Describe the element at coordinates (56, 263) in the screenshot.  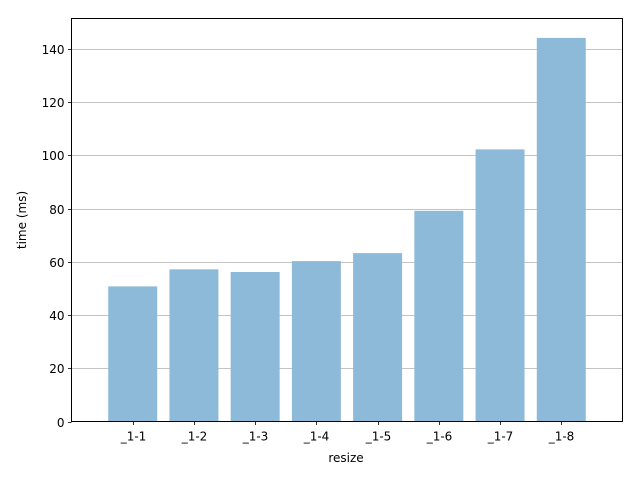
I see `y-tick-label-3: 60` at that location.